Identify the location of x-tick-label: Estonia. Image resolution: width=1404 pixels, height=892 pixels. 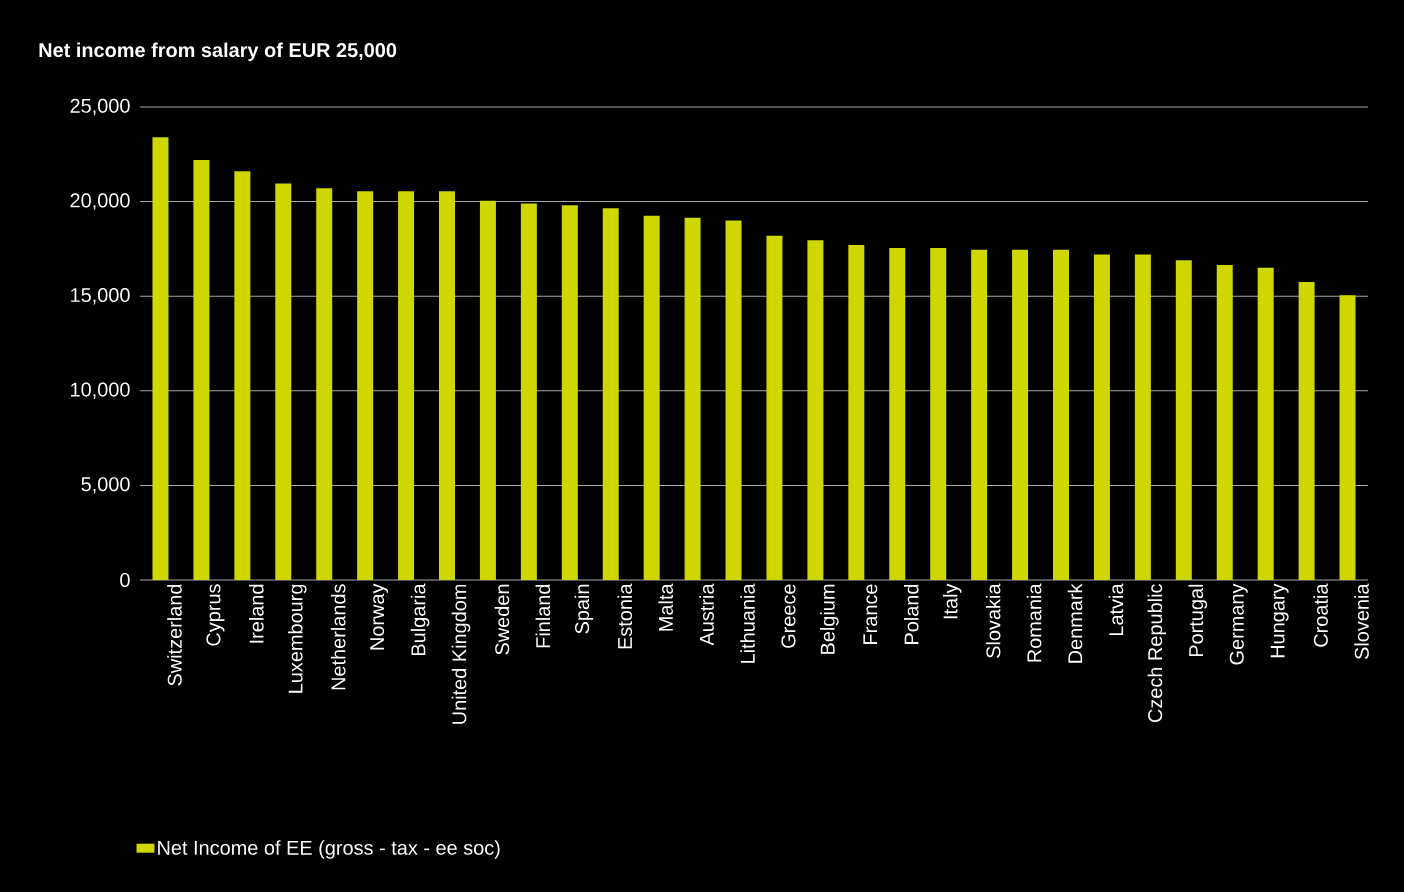
(625, 616).